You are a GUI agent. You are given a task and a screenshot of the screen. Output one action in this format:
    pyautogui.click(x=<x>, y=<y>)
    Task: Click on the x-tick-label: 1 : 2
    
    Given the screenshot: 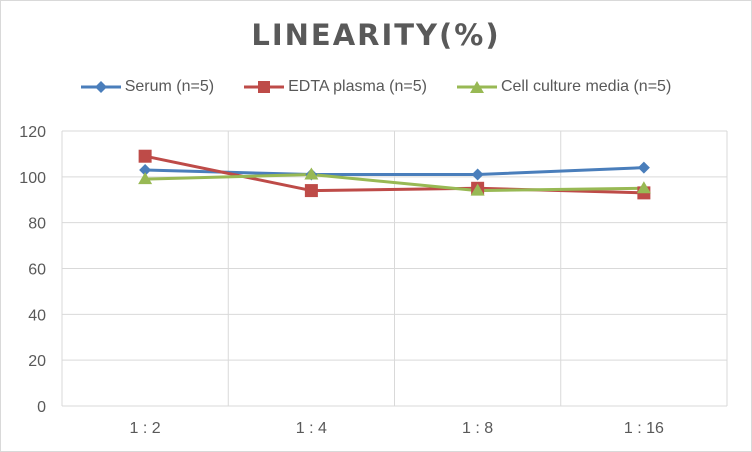 What is the action you would take?
    pyautogui.click(x=145, y=428)
    